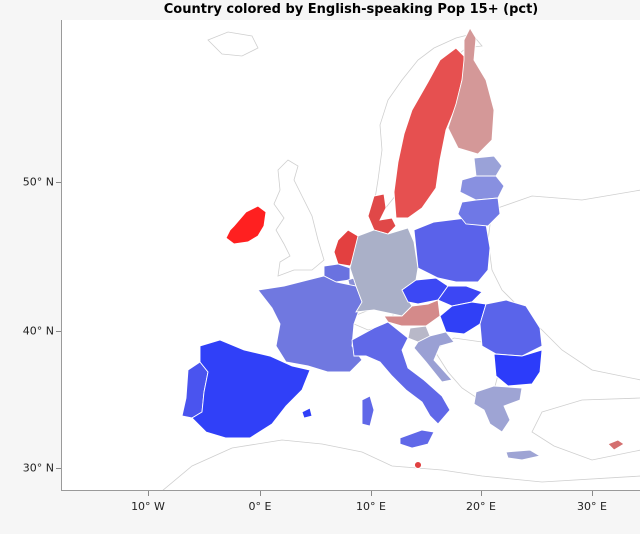  What do you see at coordinates (482, 188) in the screenshot?
I see `country-latvia` at bounding box center [482, 188].